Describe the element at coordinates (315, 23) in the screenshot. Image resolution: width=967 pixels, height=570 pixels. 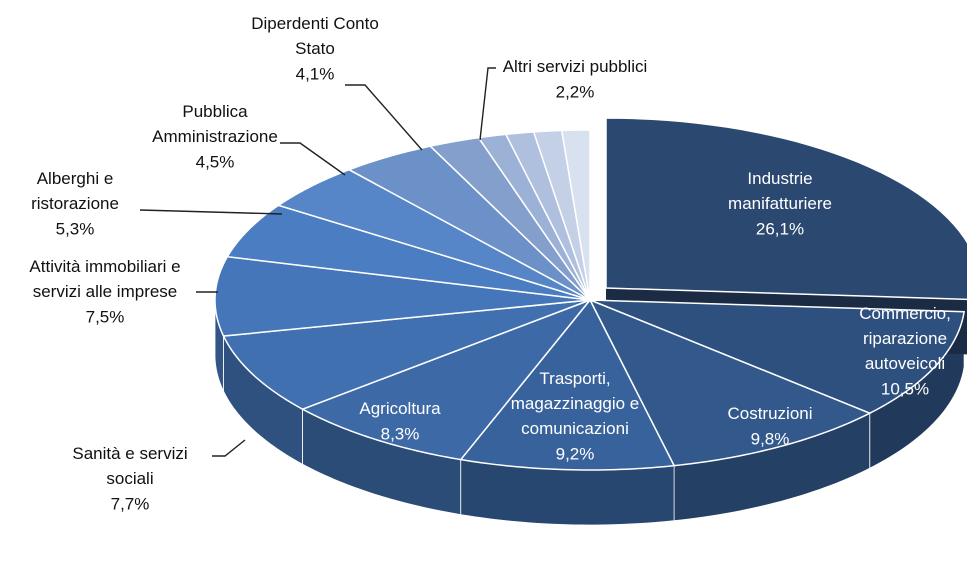
I see `slice-label-line: Diperdenti Conto` at that location.